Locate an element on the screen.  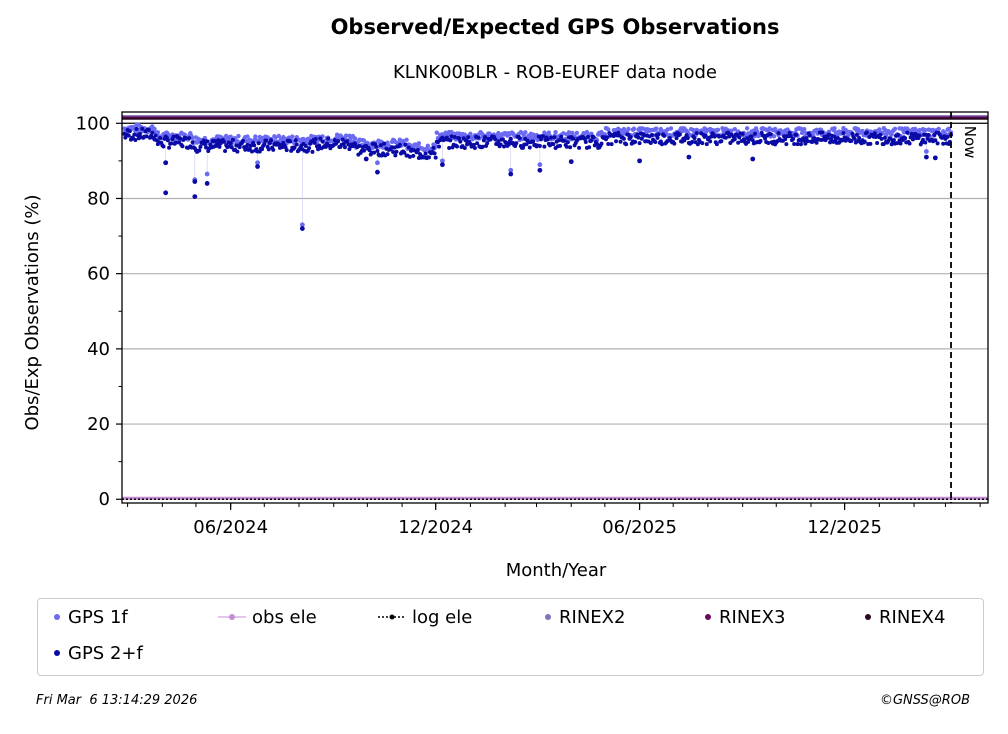
legend-entry-gps2f: GPS 2+f is located at coordinates (97, 653).